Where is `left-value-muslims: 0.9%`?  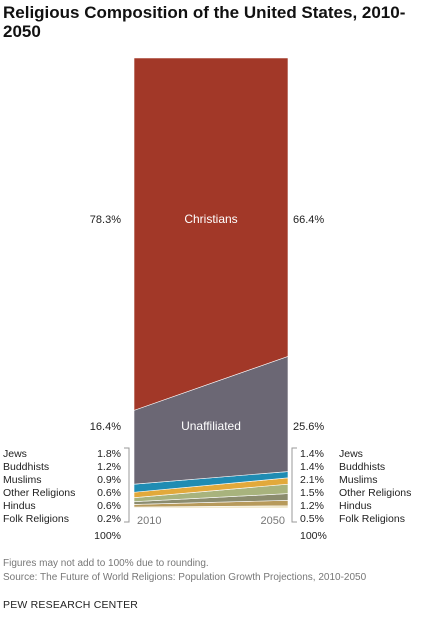
left-value-muslims: 0.9% is located at coordinates (109, 480).